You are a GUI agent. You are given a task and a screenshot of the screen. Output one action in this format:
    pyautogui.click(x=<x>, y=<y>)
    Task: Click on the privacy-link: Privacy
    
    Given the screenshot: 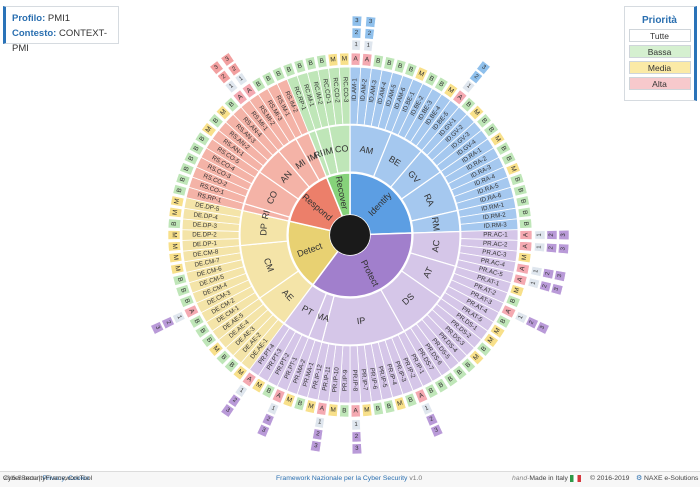 What is the action you would take?
    pyautogui.click(x=53, y=478)
    